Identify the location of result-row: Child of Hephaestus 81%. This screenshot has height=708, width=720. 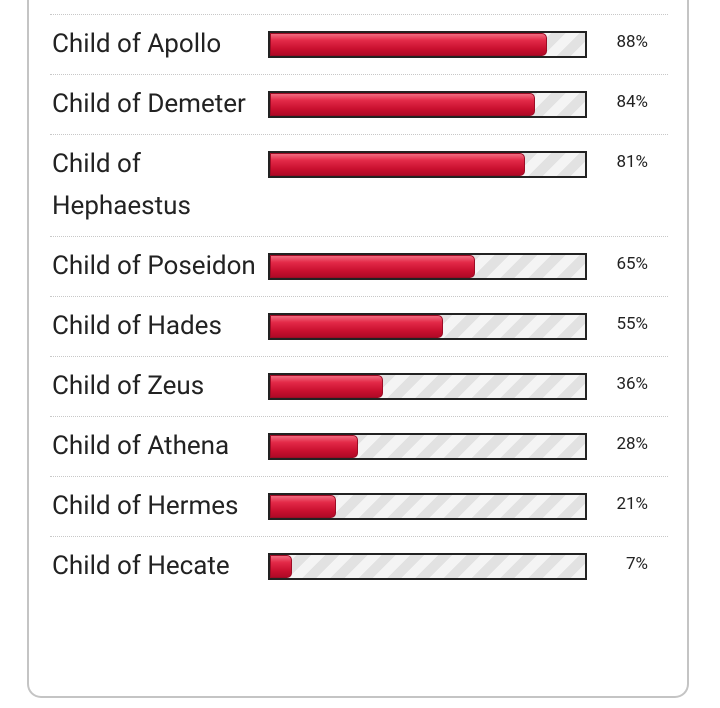
(359, 185).